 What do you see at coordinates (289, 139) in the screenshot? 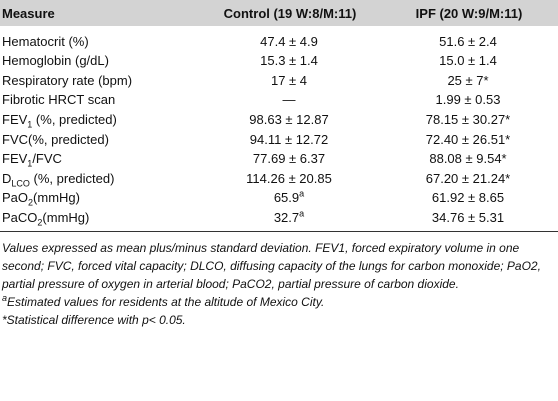
I see `control-value: 94.11 ± 12.72` at bounding box center [289, 139].